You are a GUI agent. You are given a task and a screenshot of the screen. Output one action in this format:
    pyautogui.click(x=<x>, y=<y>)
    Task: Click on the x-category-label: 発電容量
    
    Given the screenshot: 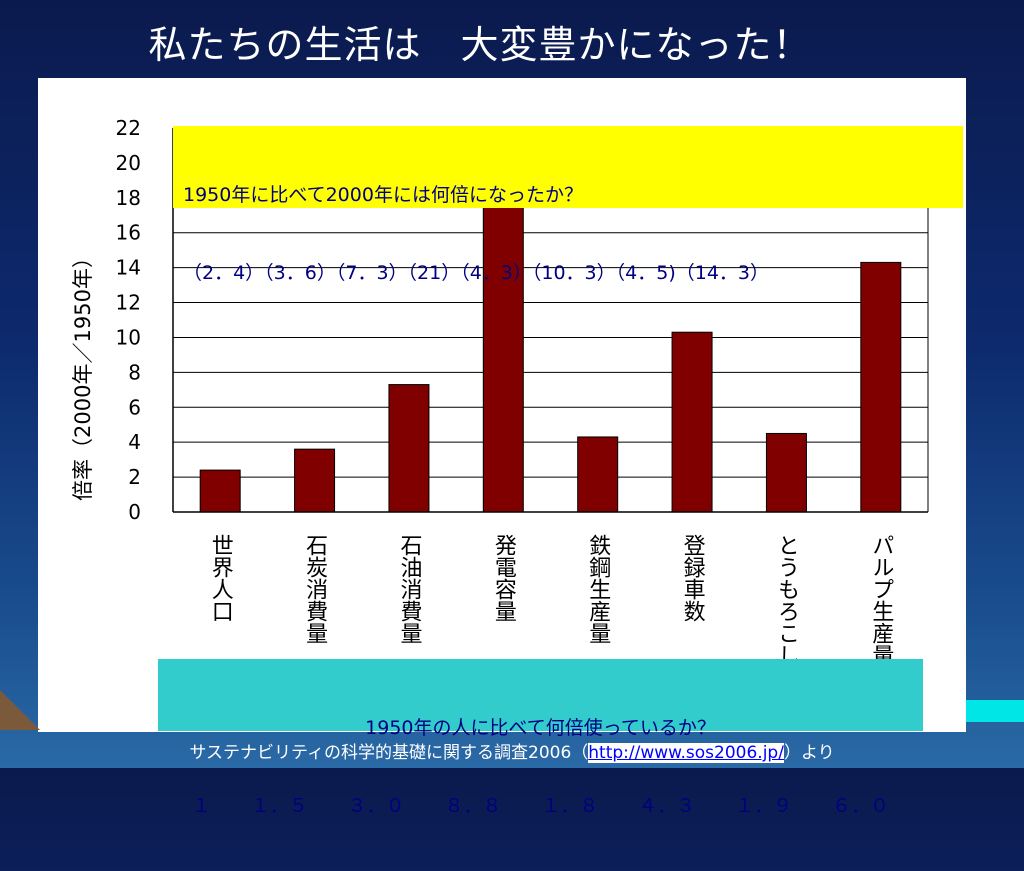 What is the action you would take?
    pyautogui.click(x=504, y=578)
    